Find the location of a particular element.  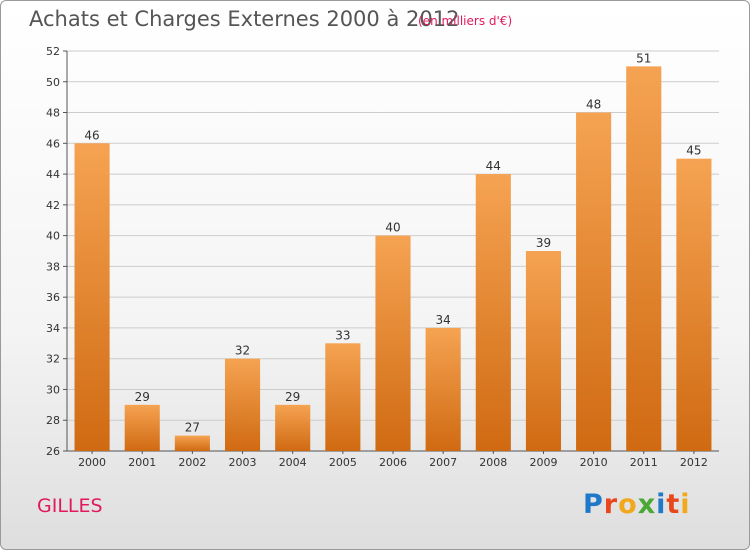

y-tick-label: 42 is located at coordinates (53, 205).